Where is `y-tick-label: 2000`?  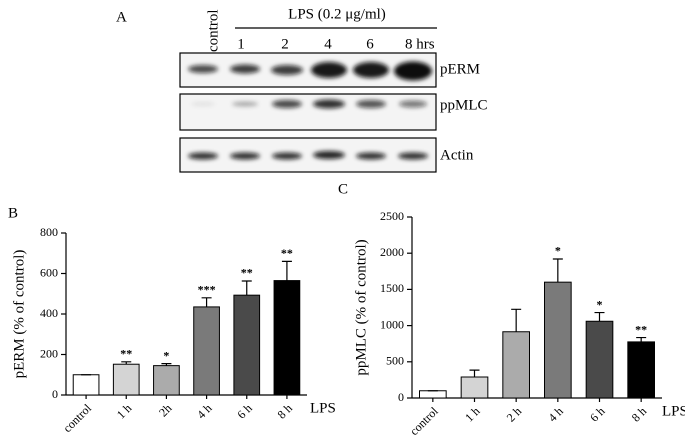
y-tick-label: 2000 is located at coordinates (392, 252).